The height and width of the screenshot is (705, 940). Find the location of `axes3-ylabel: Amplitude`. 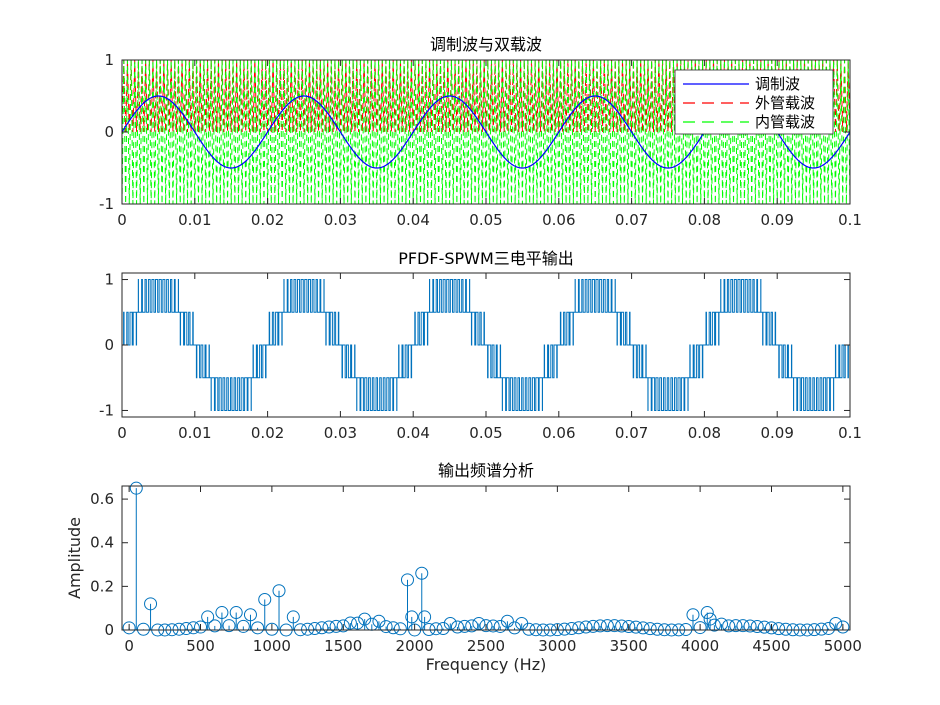

axes3-ylabel: Amplitude is located at coordinates (74, 558).